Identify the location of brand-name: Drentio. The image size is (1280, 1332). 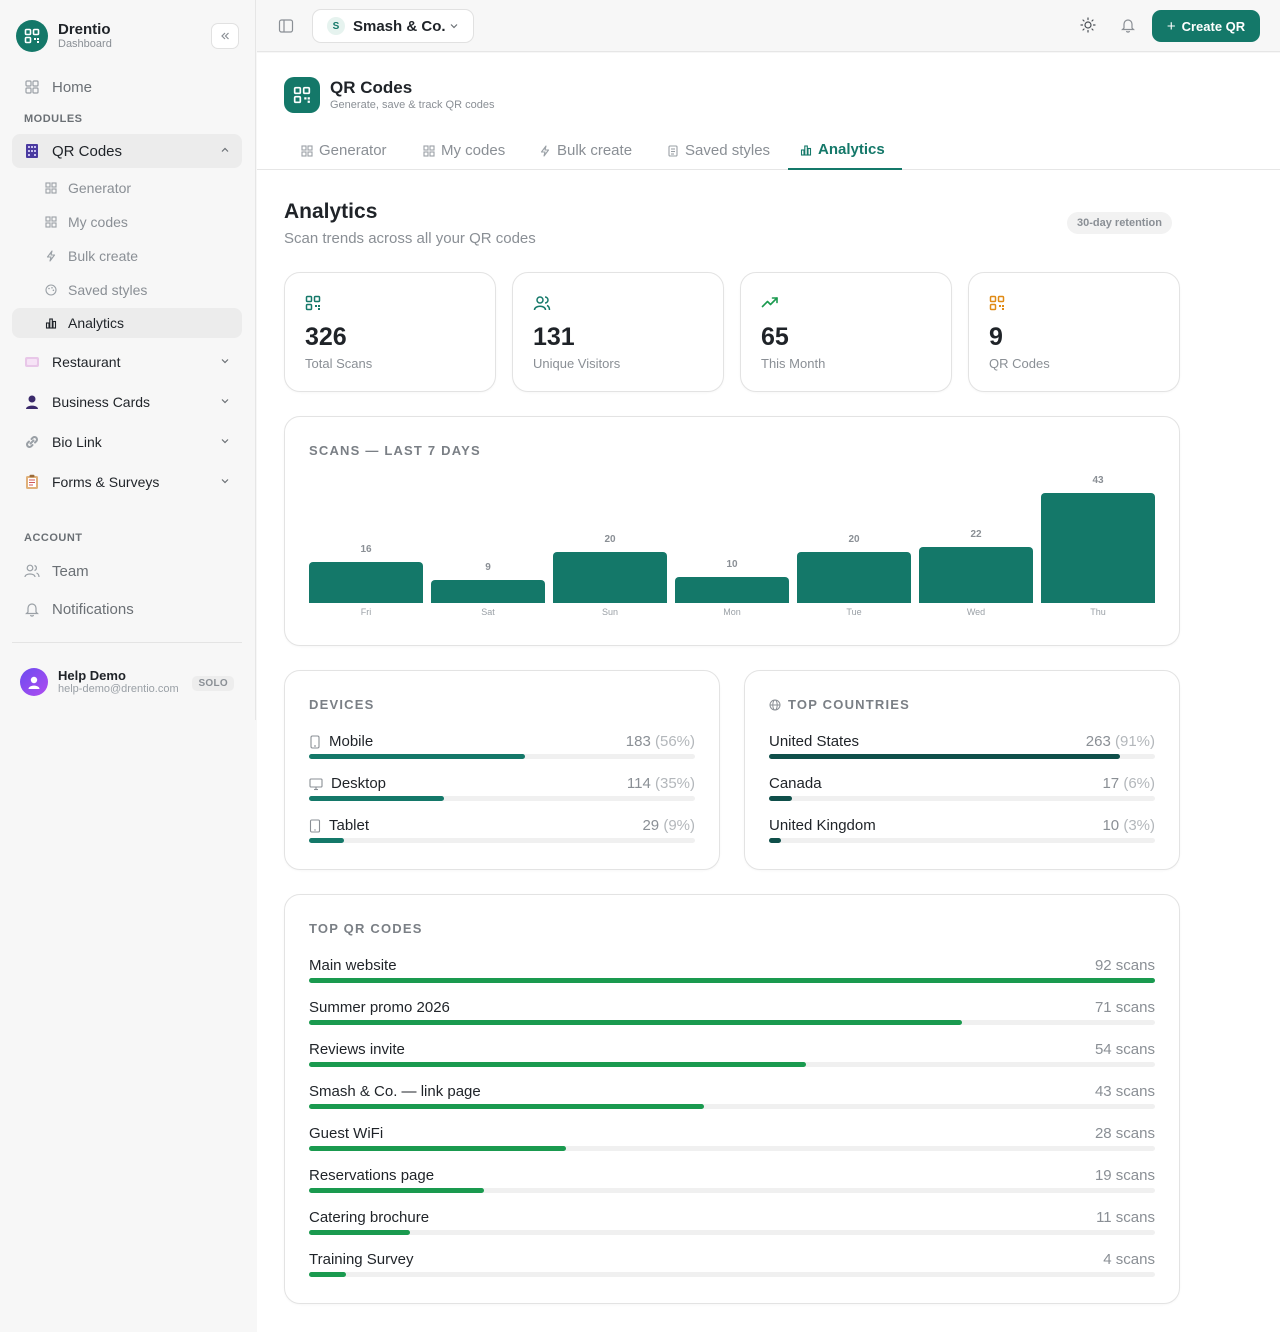
(84, 29).